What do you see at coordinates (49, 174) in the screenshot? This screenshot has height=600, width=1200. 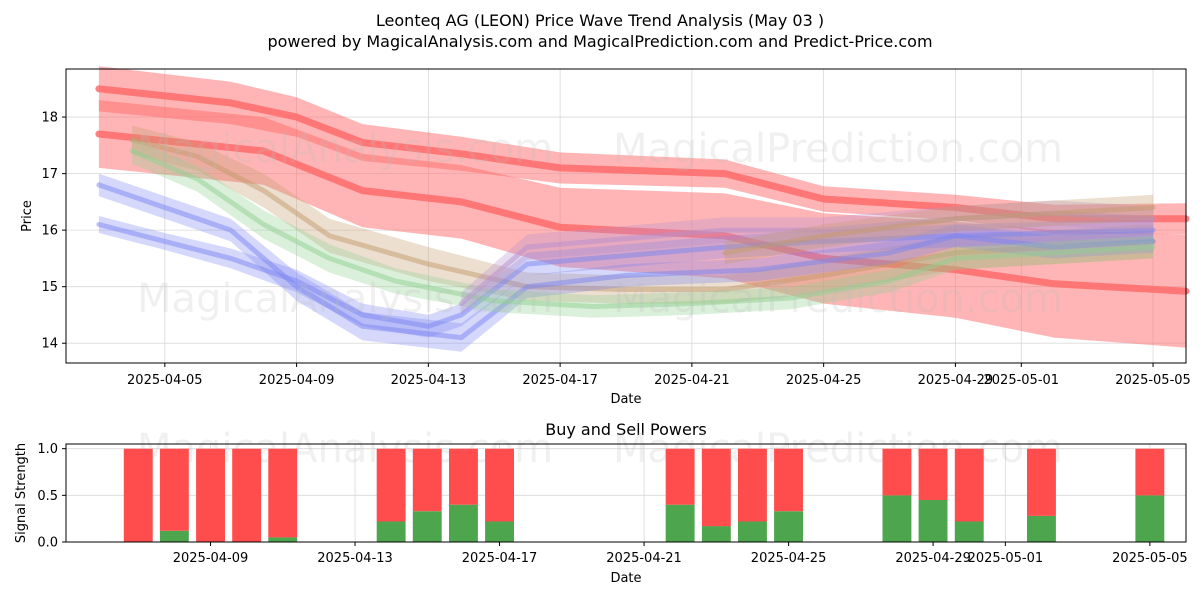 I see `price-y-tick-label: 17` at bounding box center [49, 174].